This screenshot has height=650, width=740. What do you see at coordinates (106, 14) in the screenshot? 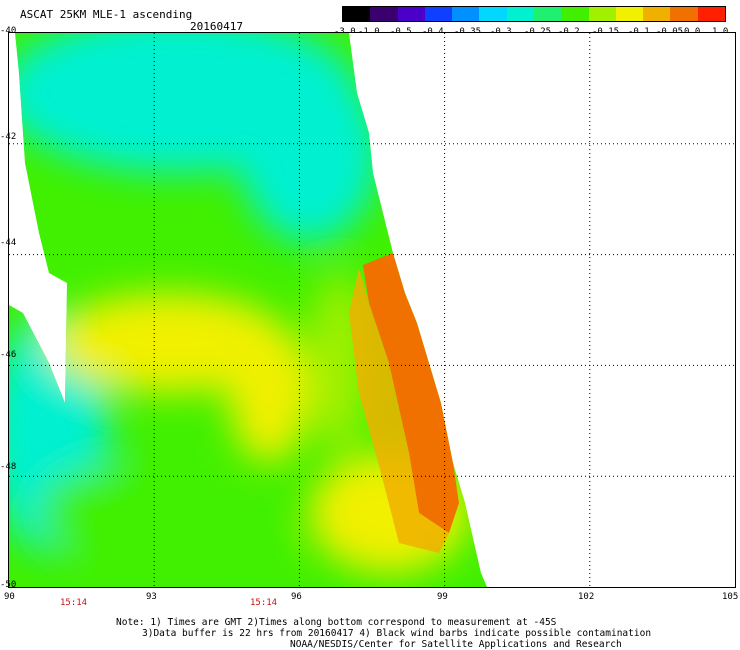
I see `product-title: ASCAT 25KM MLE-1 ascending` at bounding box center [106, 14].